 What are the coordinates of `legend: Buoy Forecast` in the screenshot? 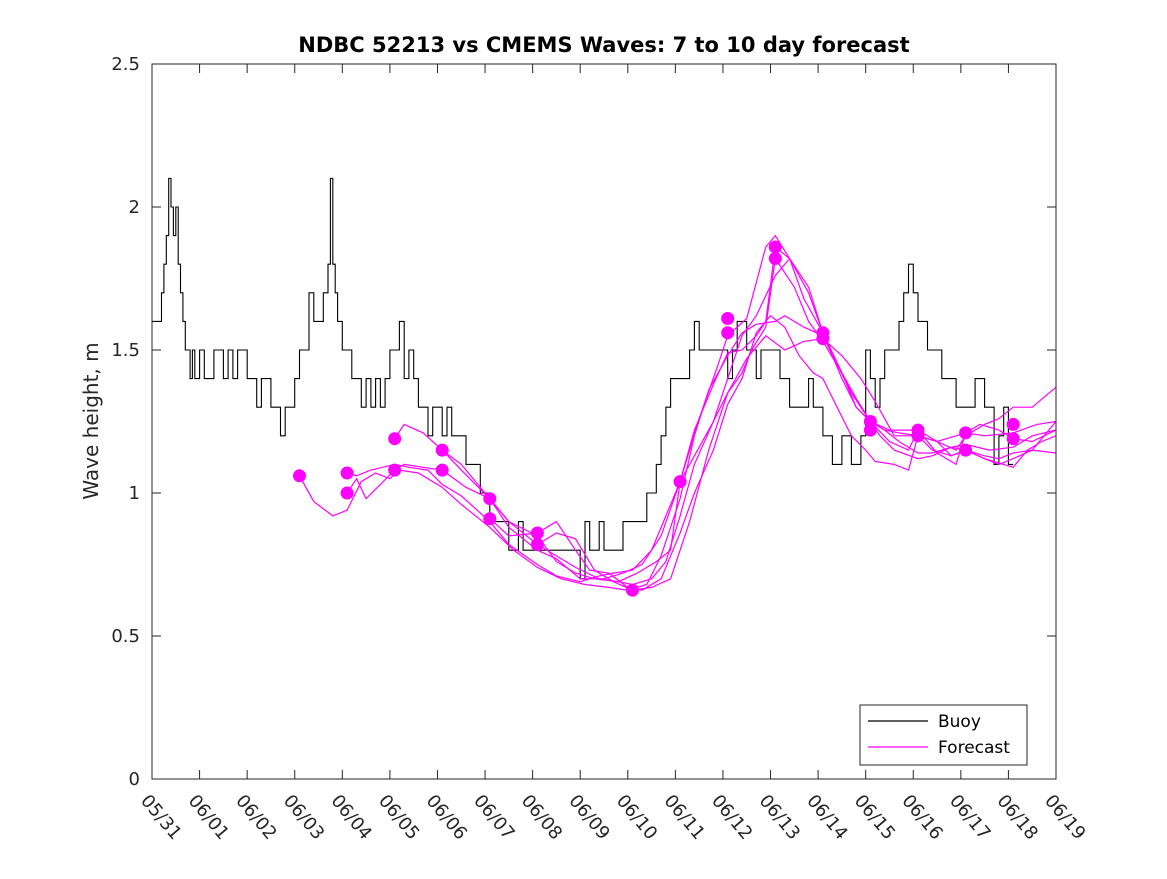 It's located at (943, 735).